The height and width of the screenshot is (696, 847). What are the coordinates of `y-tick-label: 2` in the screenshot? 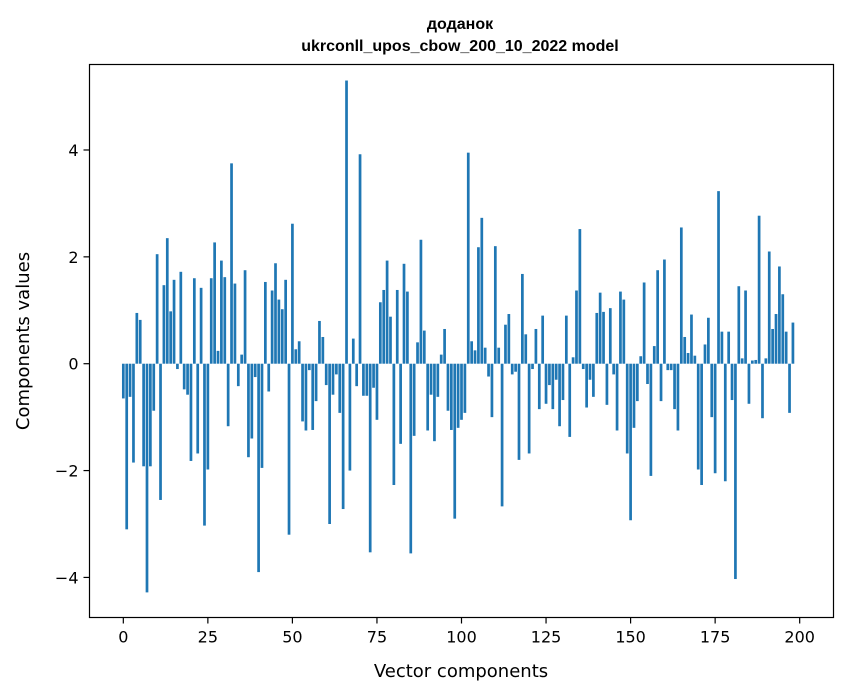 It's located at (73, 257).